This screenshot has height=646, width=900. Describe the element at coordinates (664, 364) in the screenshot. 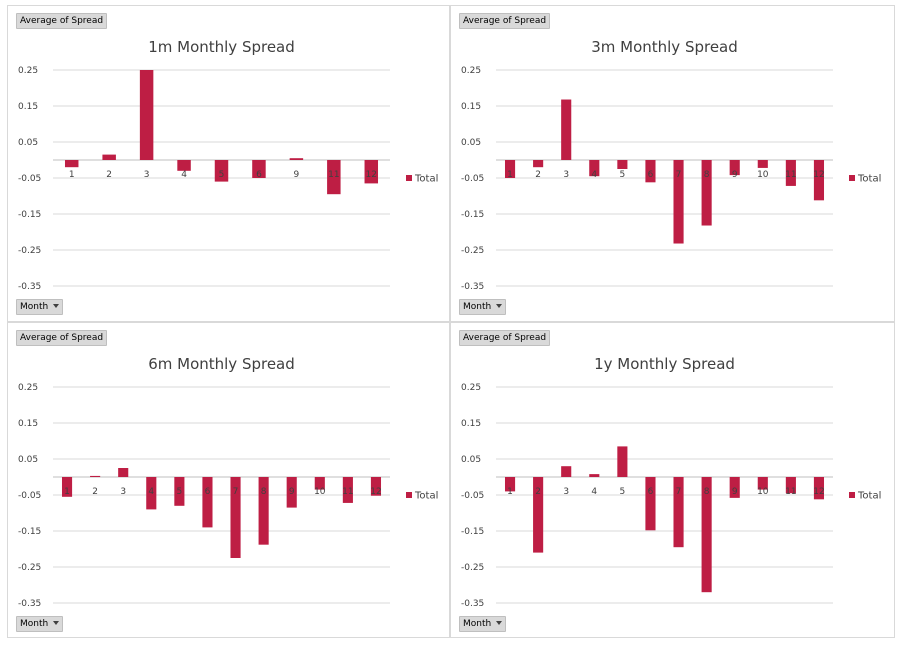

I see `chart-title: 1y Monthly Spread` at that location.